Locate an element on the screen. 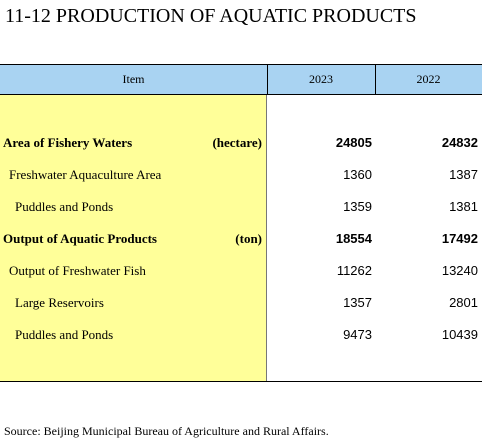  cell-value: 9473 is located at coordinates (357, 334).